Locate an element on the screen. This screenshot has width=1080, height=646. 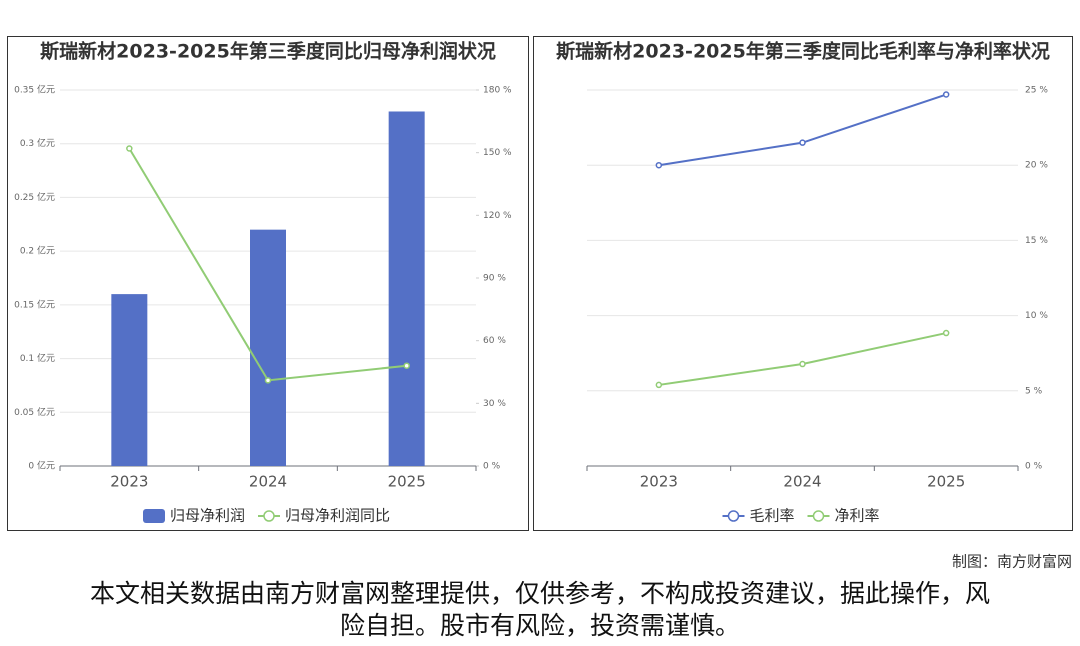
y-tick-label: 20 % is located at coordinates (1036, 166).